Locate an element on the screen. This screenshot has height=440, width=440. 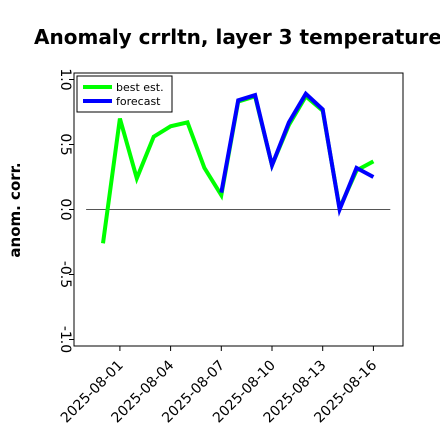
legend-label-forecast: forecast is located at coordinates (138, 101).